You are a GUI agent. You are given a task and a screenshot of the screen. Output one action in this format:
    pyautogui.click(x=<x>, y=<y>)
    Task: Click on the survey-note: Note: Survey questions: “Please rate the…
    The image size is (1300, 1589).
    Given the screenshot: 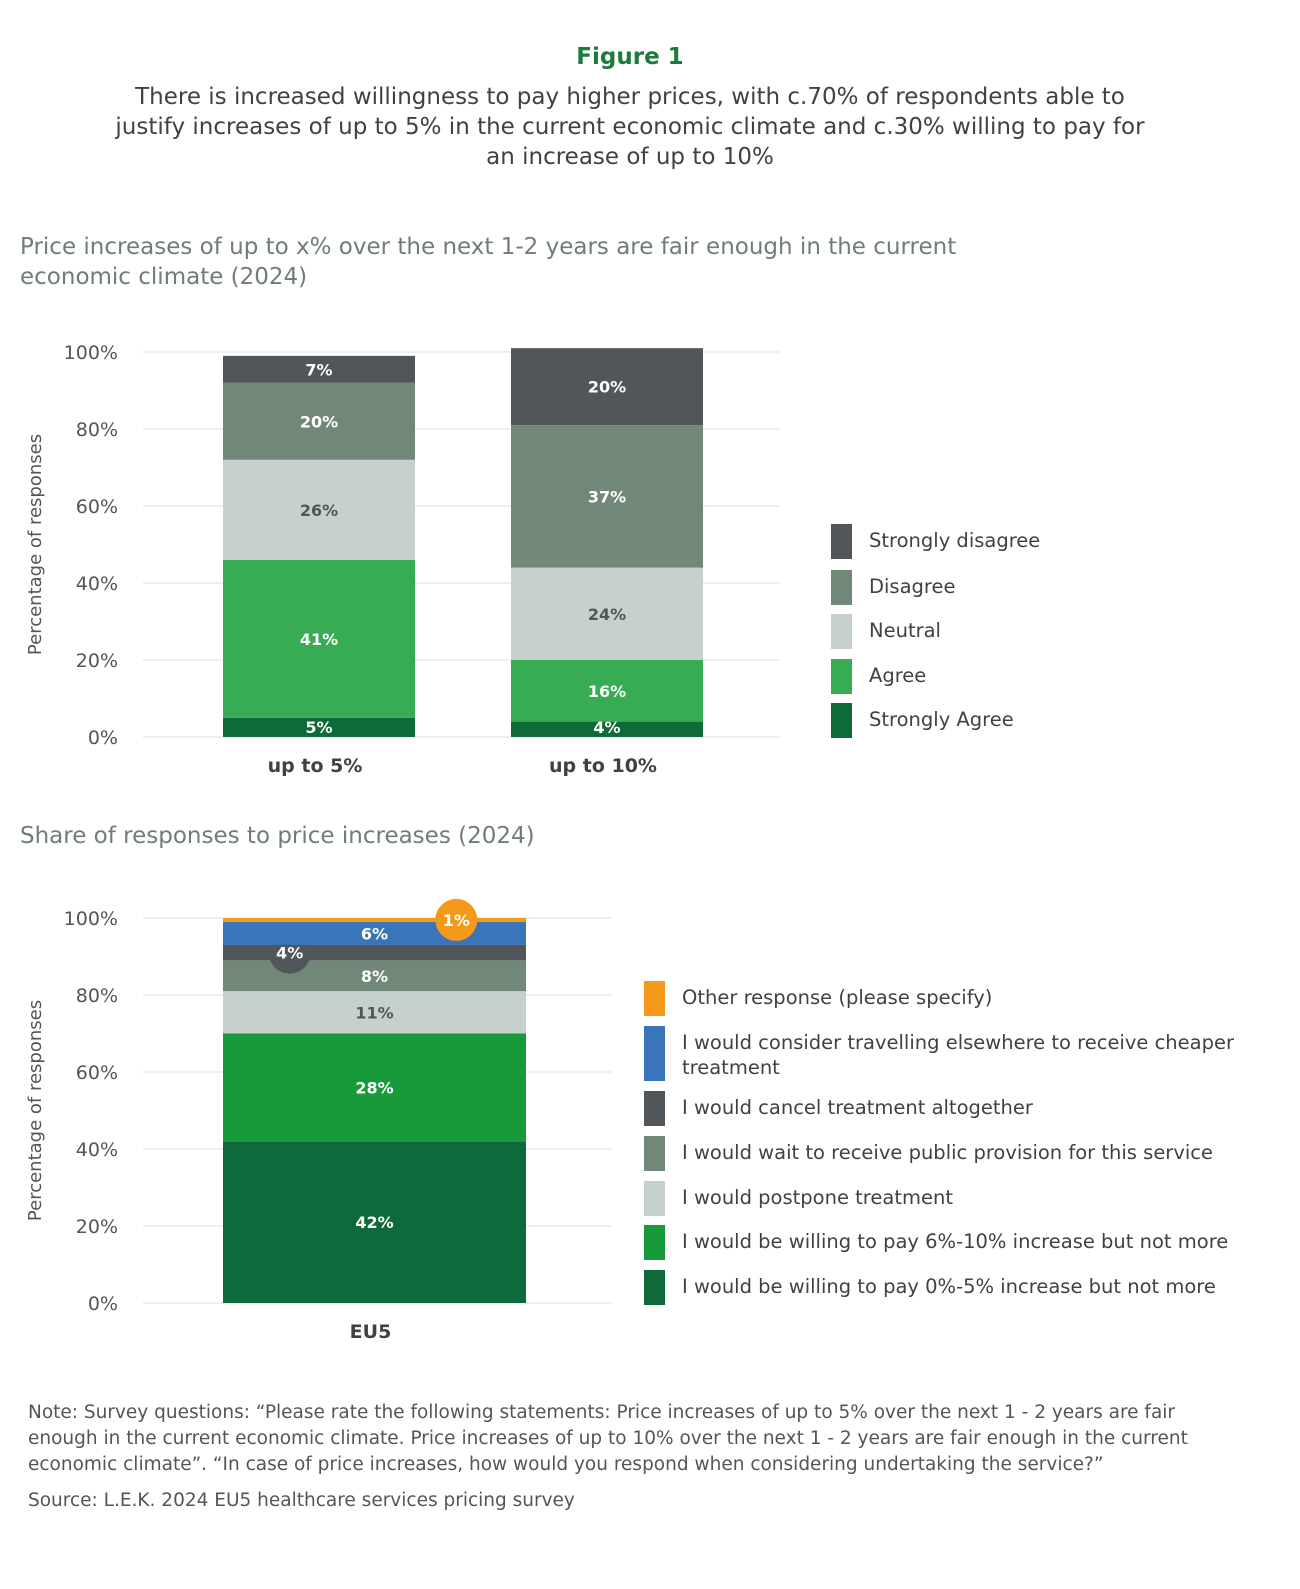 What is the action you would take?
    pyautogui.click(x=608, y=1438)
    